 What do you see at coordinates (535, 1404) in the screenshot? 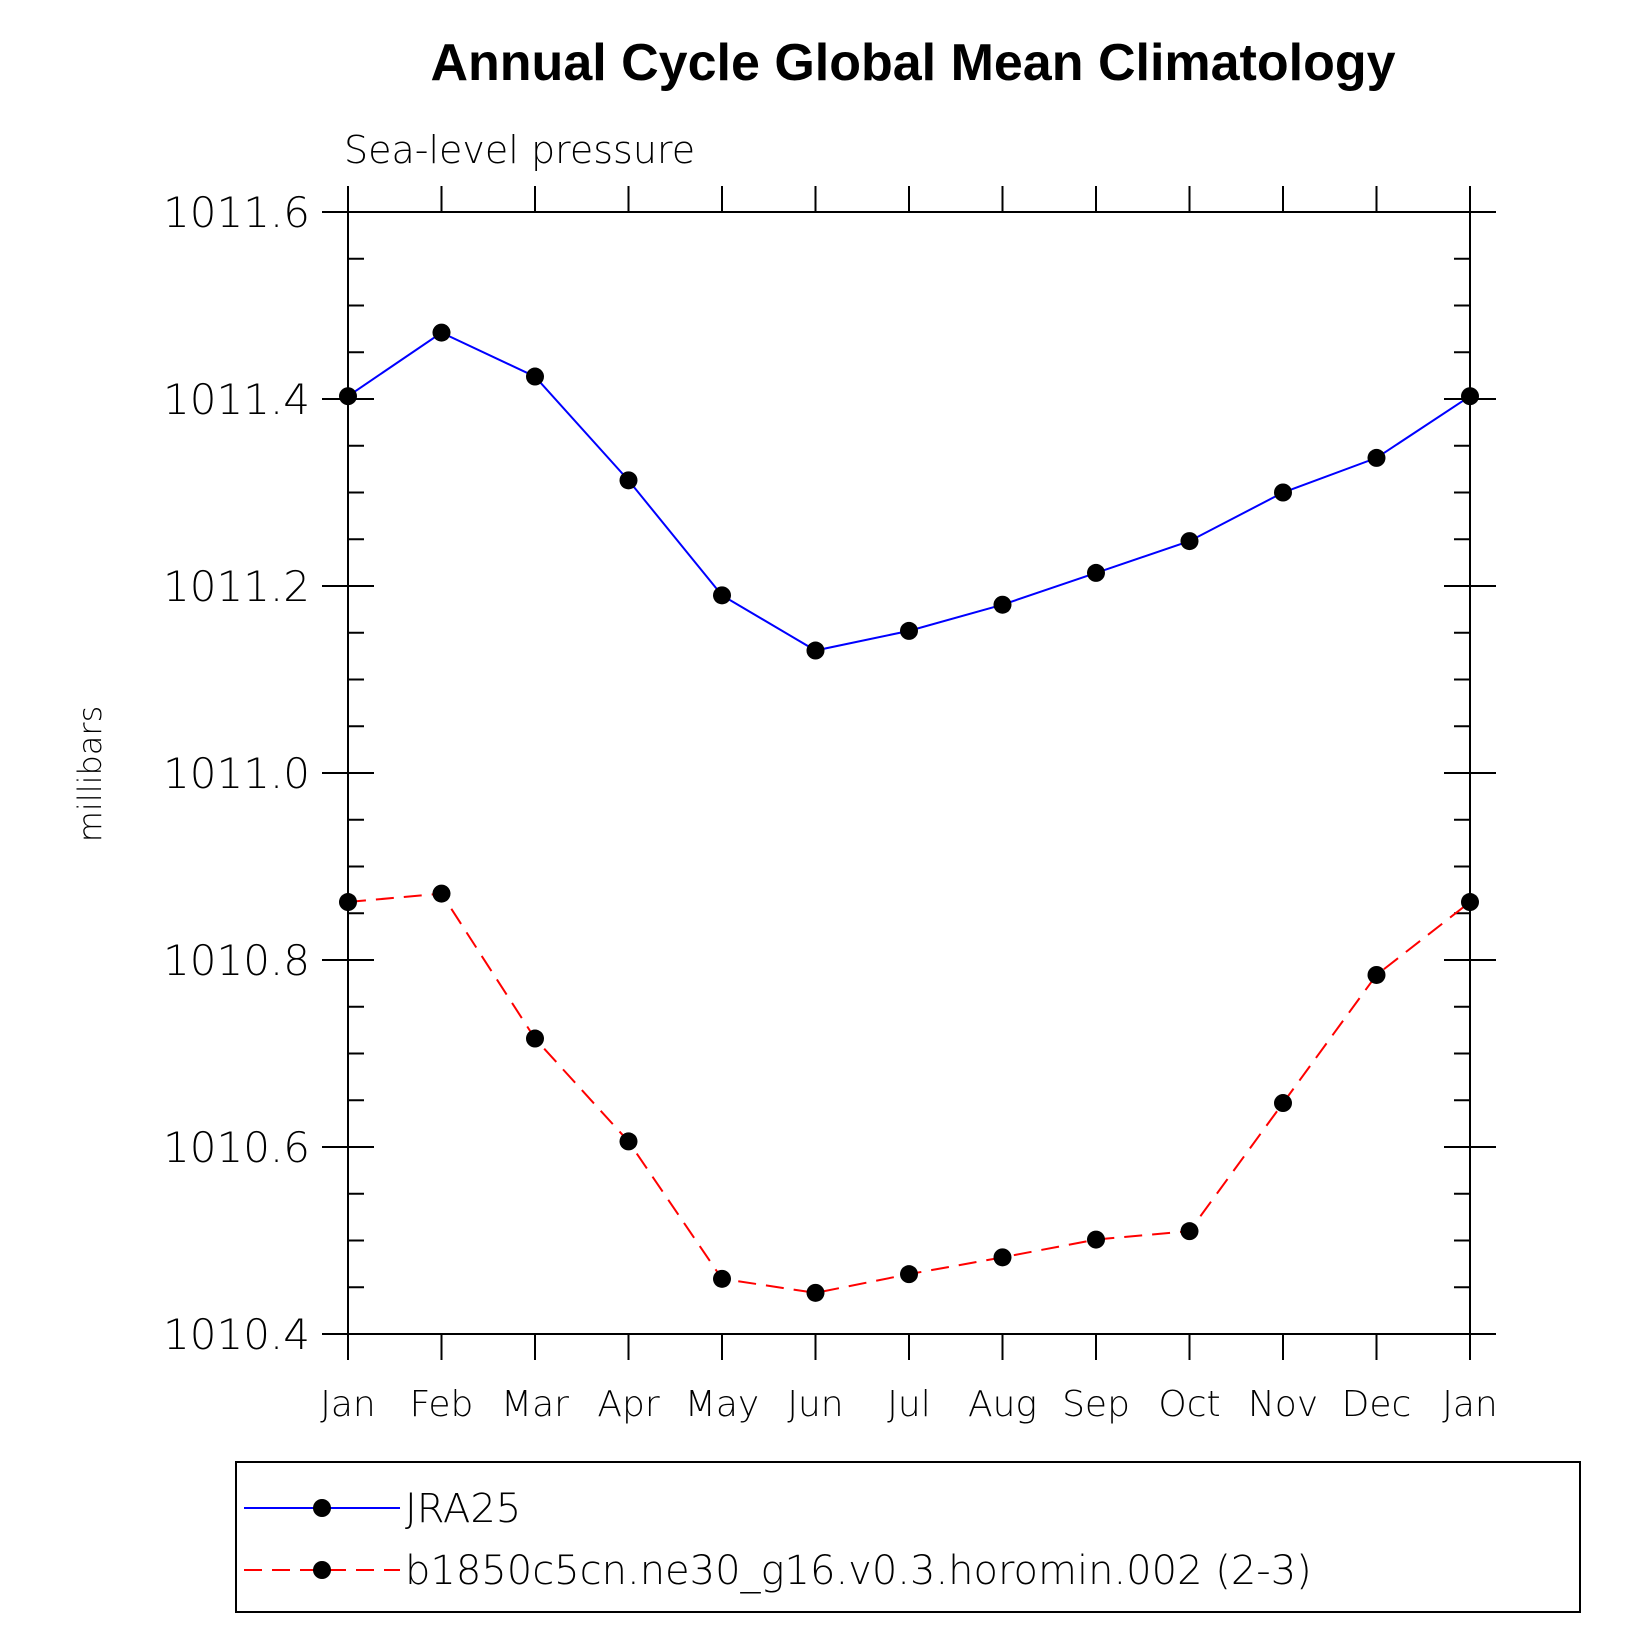
I see `x-tick-label: Mar` at bounding box center [535, 1404].